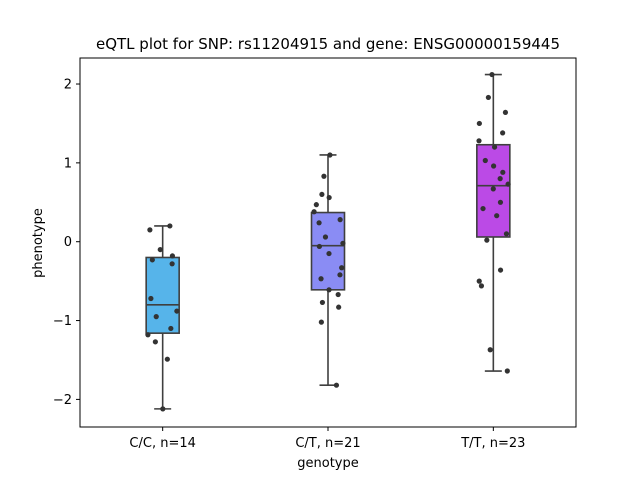 This screenshot has height=480, width=640. I want to click on x-tick-label: T/T, n=23, so click(492, 443).